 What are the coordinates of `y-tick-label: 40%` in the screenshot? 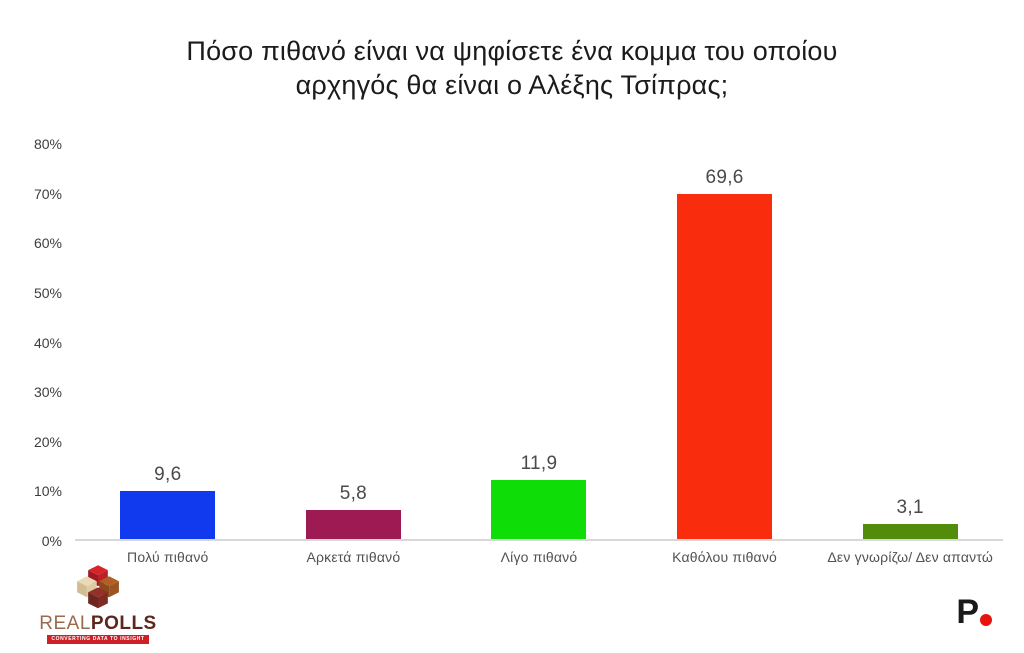 It's located at (47, 342).